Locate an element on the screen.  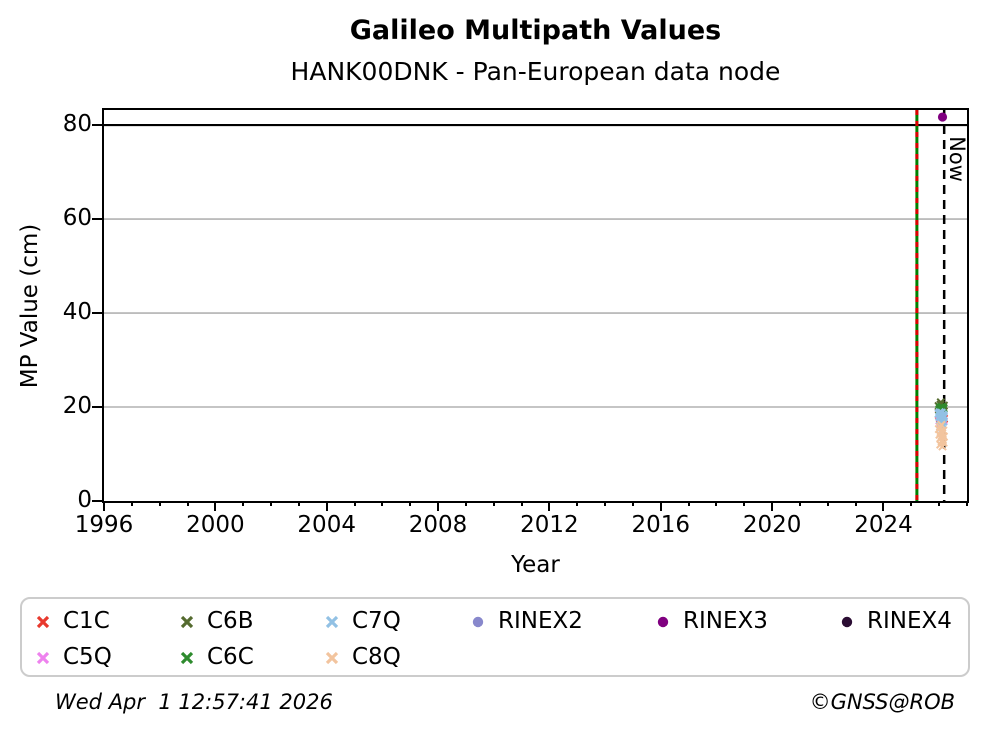
x-minor-tick-2009 is located at coordinates (465, 503).